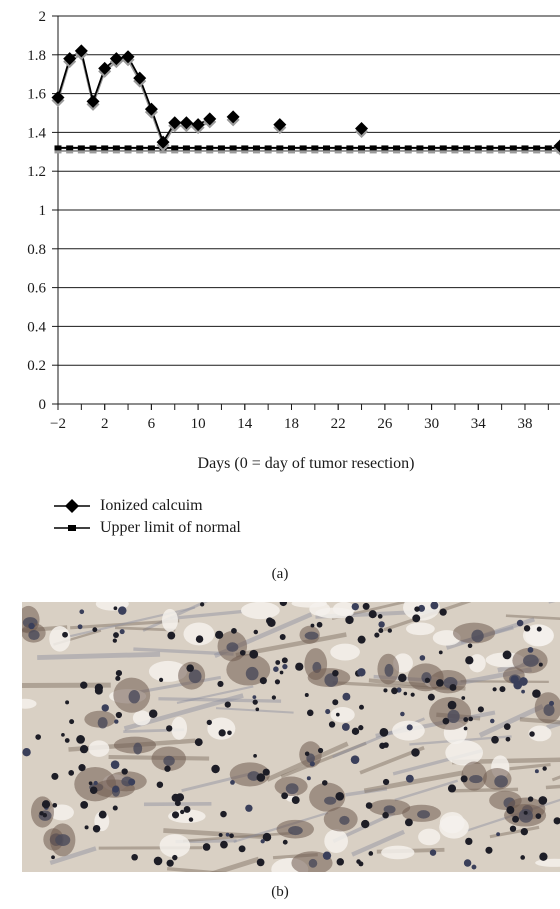 The image size is (560, 909). I want to click on series-upper-limit, so click(307, 149).